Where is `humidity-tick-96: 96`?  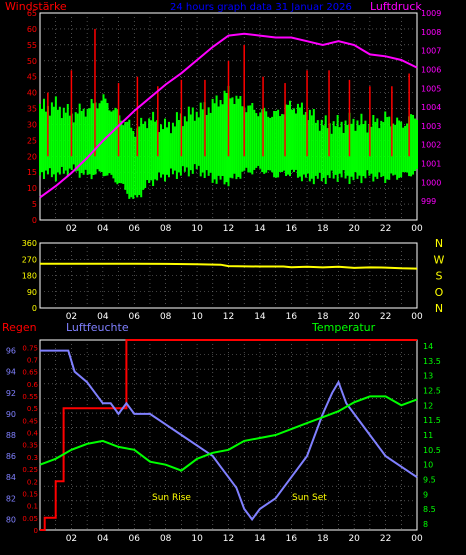
humidity-tick-96: 96 is located at coordinates (11, 351).